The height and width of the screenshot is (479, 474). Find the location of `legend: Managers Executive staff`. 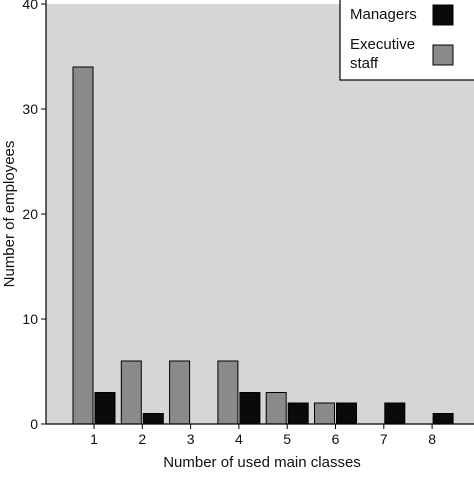

legend: Managers Executive staff is located at coordinates (406, 40).